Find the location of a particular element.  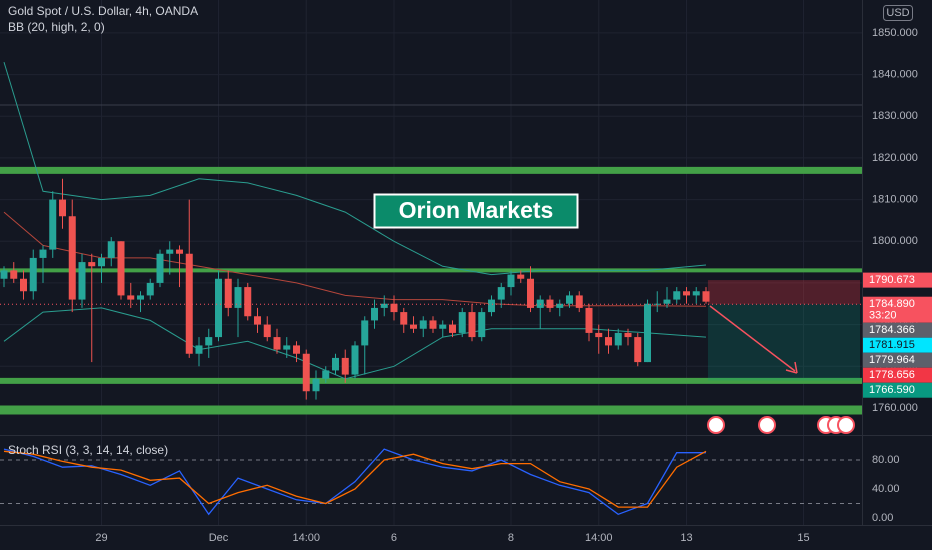

indicator-label: BB (20, high, 2, 0) is located at coordinates (56, 27).